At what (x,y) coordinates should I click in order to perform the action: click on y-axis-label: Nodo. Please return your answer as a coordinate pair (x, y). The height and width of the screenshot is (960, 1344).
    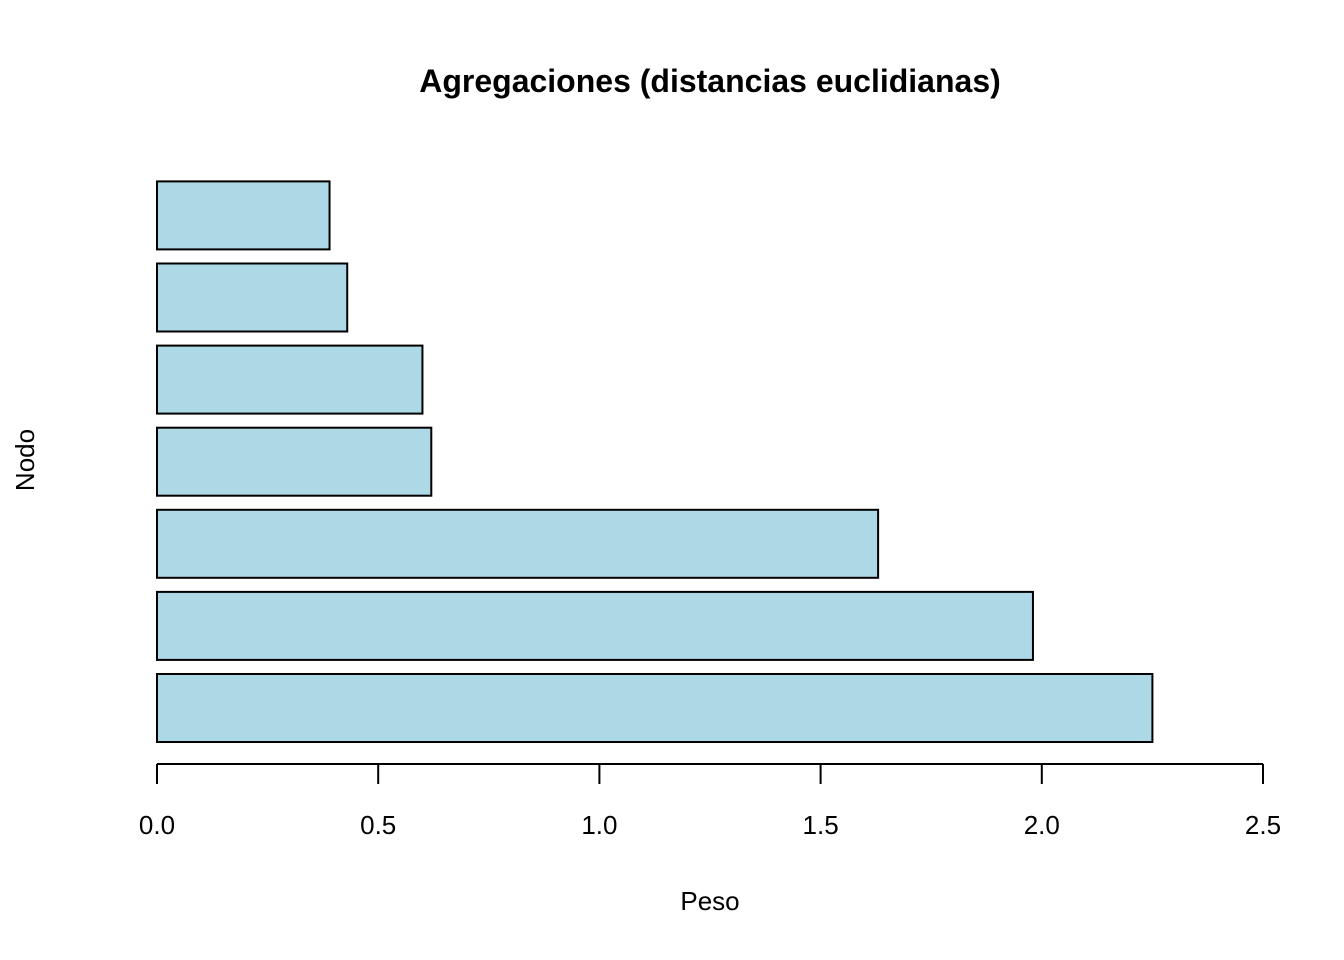
    Looking at the image, I should click on (25, 460).